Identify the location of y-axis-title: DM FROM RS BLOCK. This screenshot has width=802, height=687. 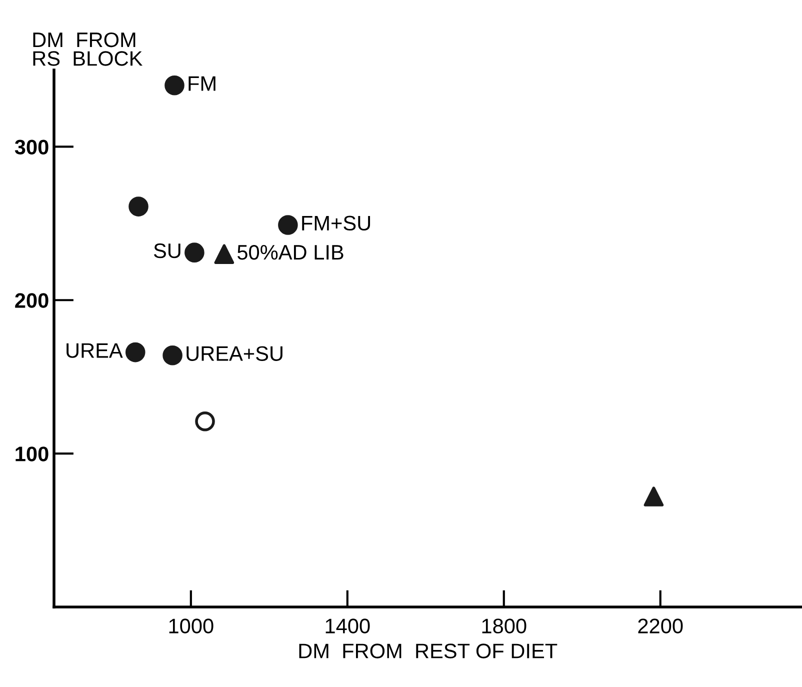
(87, 49).